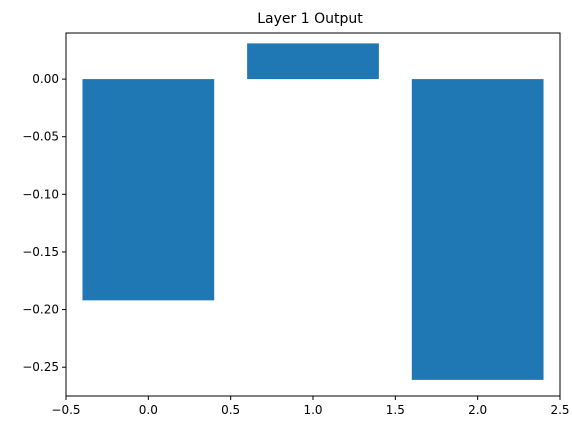 Image resolution: width=572 pixels, height=435 pixels. What do you see at coordinates (559, 410) in the screenshot?
I see `x-tick-label: 2.5` at bounding box center [559, 410].